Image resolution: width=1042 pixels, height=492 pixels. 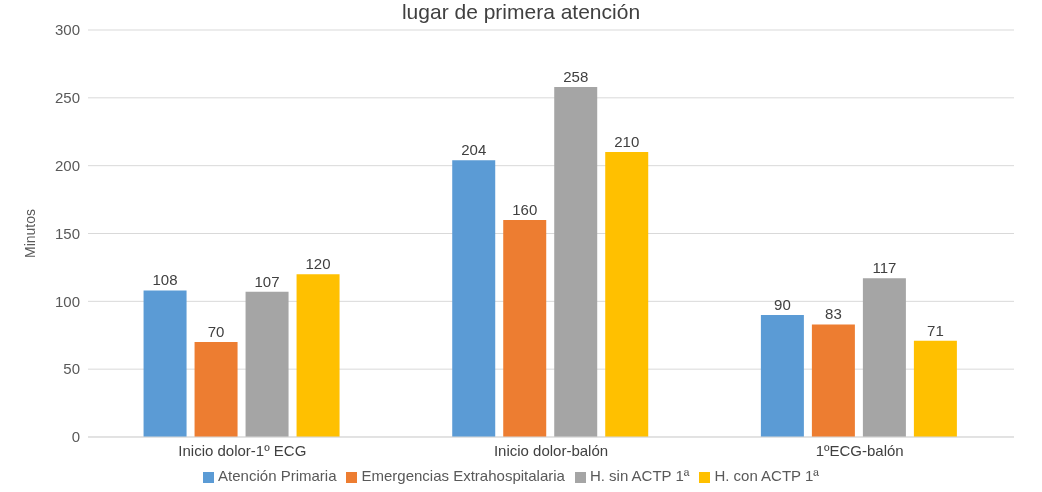 I want to click on data-label: 83, so click(x=833, y=314).